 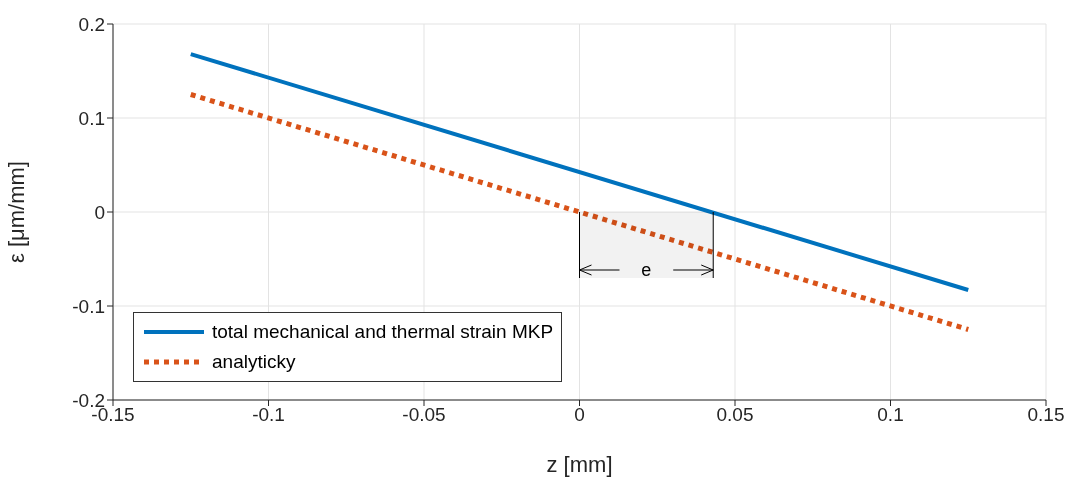 What do you see at coordinates (99, 212) in the screenshot?
I see `y-tick-label: 0` at bounding box center [99, 212].